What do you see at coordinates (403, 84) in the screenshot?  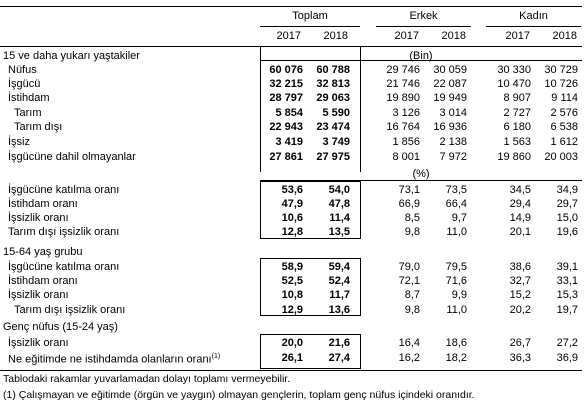 I see `cell-erkek-2017: 21 746` at bounding box center [403, 84].